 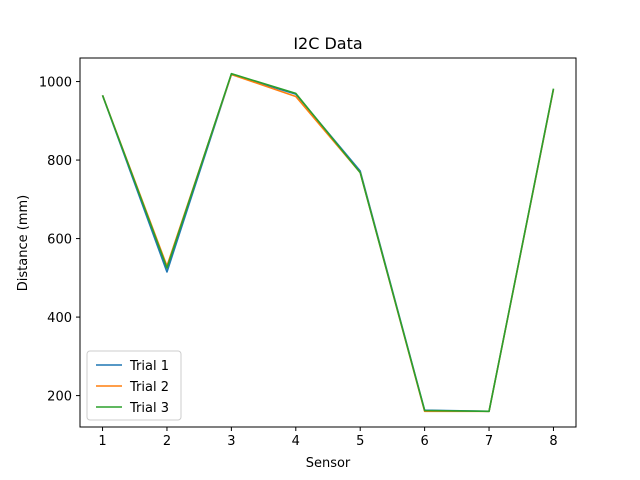 I want to click on legend-label: Trial 2, so click(x=149, y=387).